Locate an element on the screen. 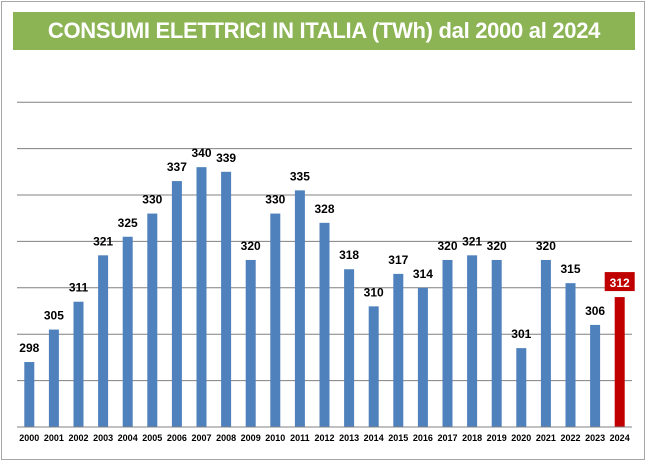  data-label-2017: 320 is located at coordinates (447, 246).